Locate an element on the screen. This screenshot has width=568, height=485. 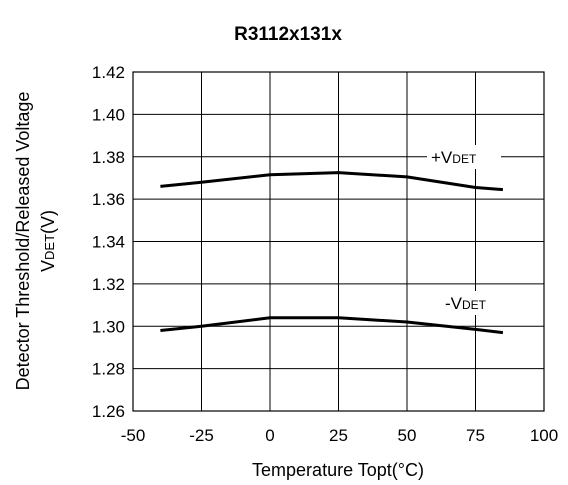
y-tick-label: 1.38 is located at coordinates (108, 157).